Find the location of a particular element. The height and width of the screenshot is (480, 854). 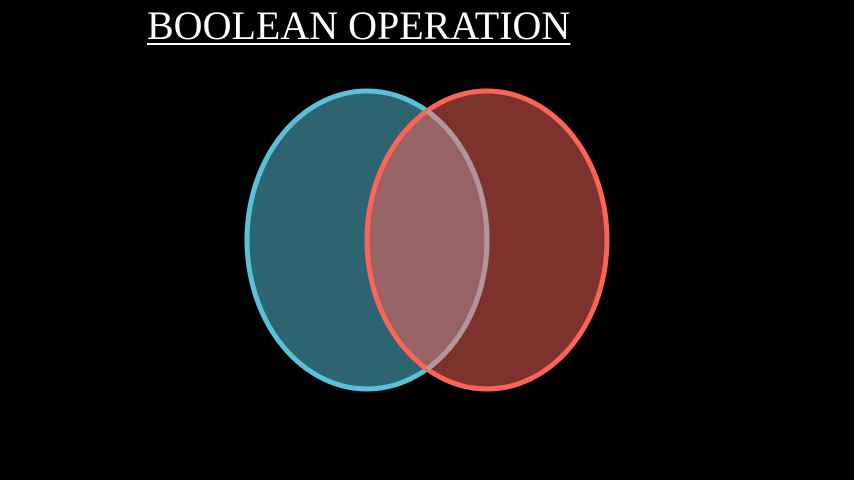

intersection-region is located at coordinates (427, 240).